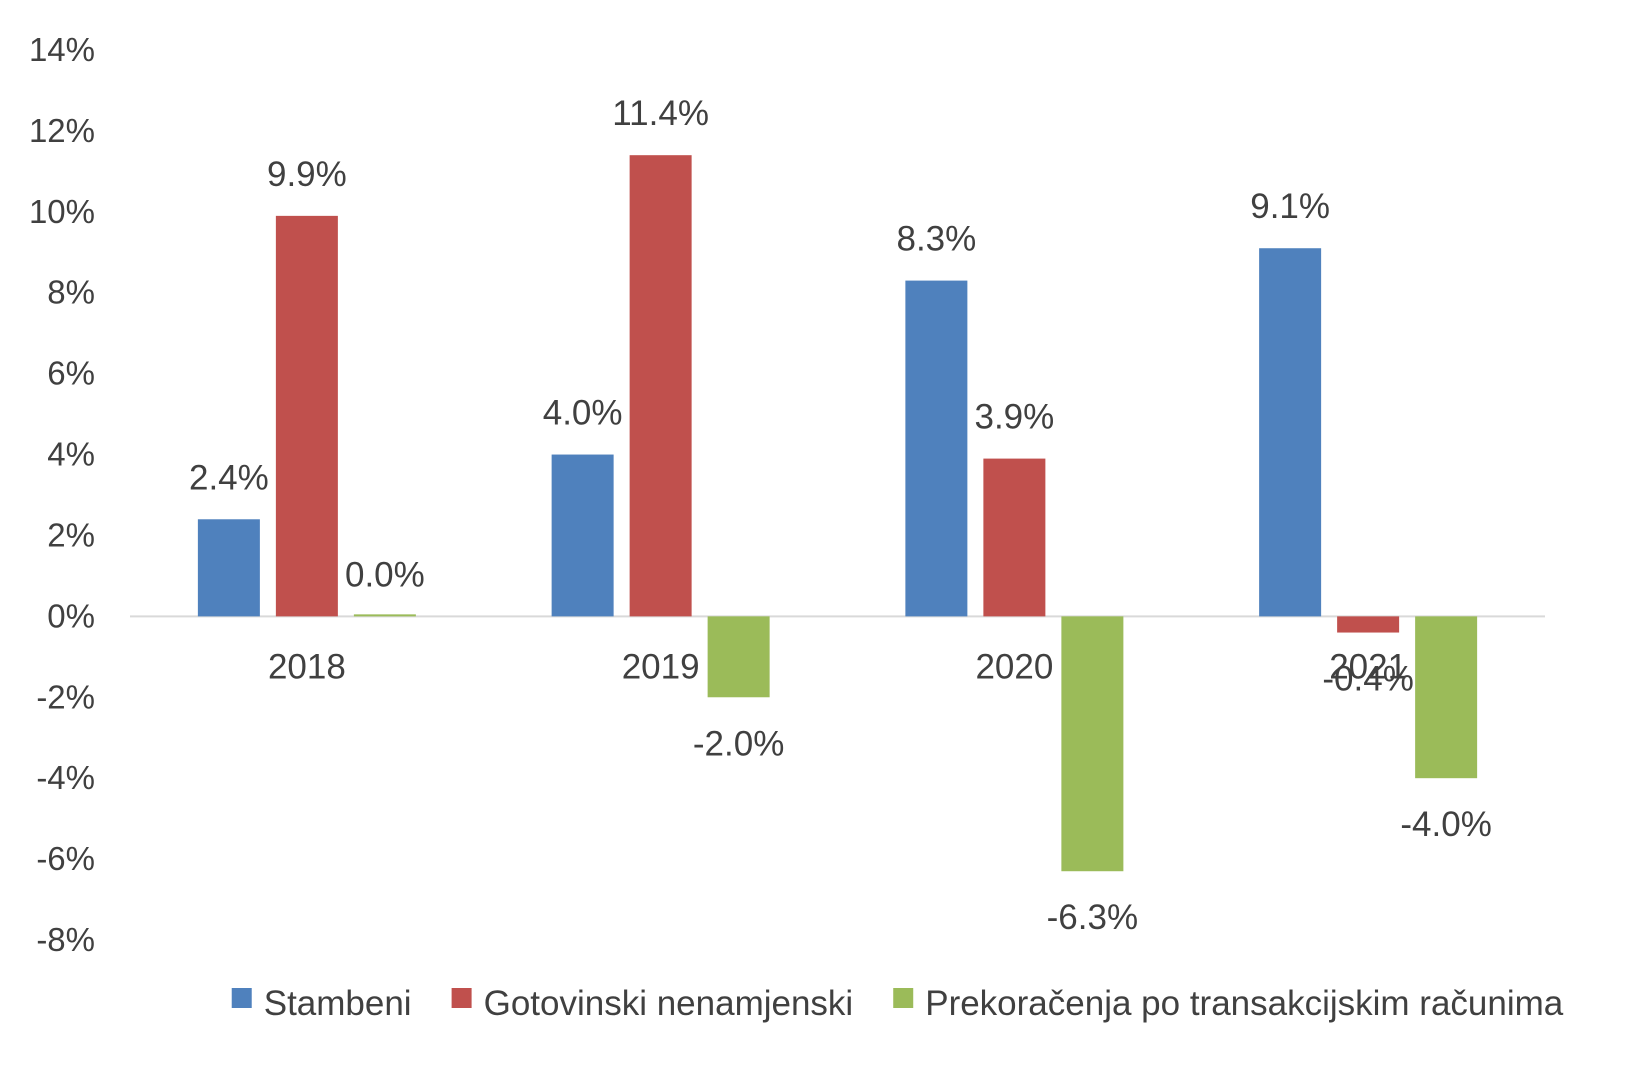 Image resolution: width=1650 pixels, height=1083 pixels. Describe the element at coordinates (583, 413) in the screenshot. I see `data-label: 4.0%` at that location.